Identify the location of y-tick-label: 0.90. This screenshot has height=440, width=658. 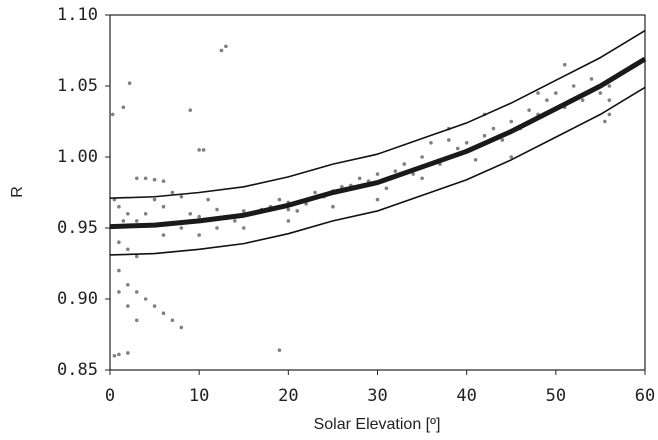
(77, 299).